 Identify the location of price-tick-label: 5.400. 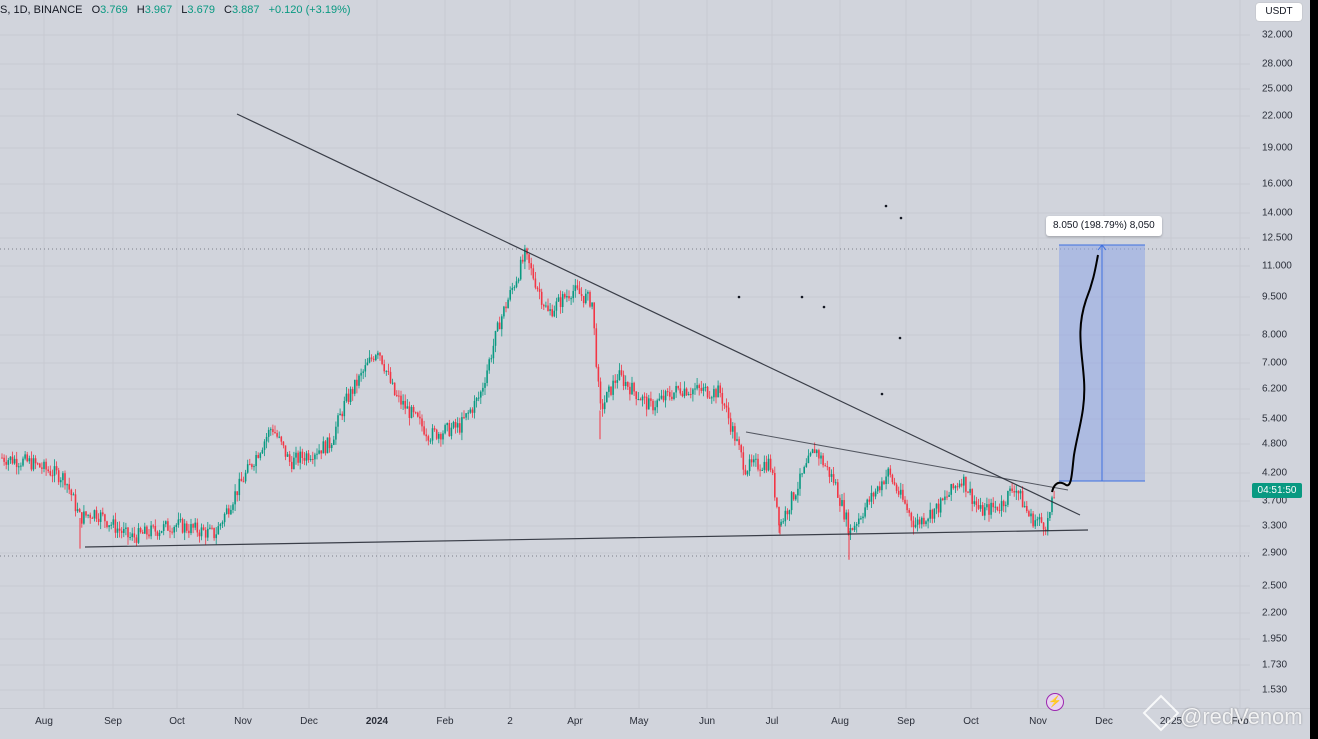
(1275, 419).